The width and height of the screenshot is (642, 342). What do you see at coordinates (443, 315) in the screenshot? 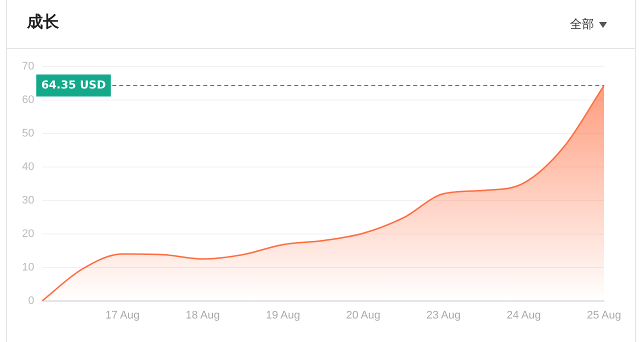
I see `x-tick-label: 23 Aug` at bounding box center [443, 315].